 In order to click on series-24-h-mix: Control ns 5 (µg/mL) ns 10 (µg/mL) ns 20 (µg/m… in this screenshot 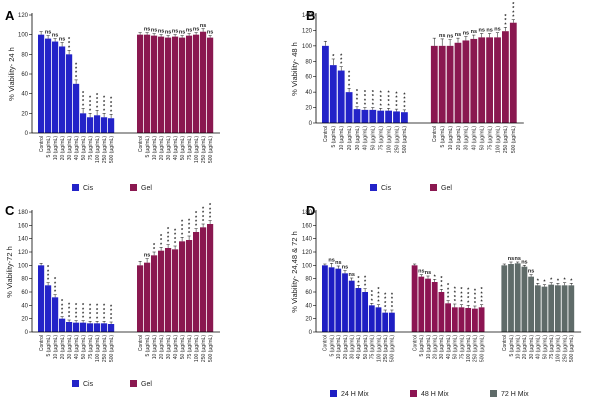, I will do `click(359, 309)`.